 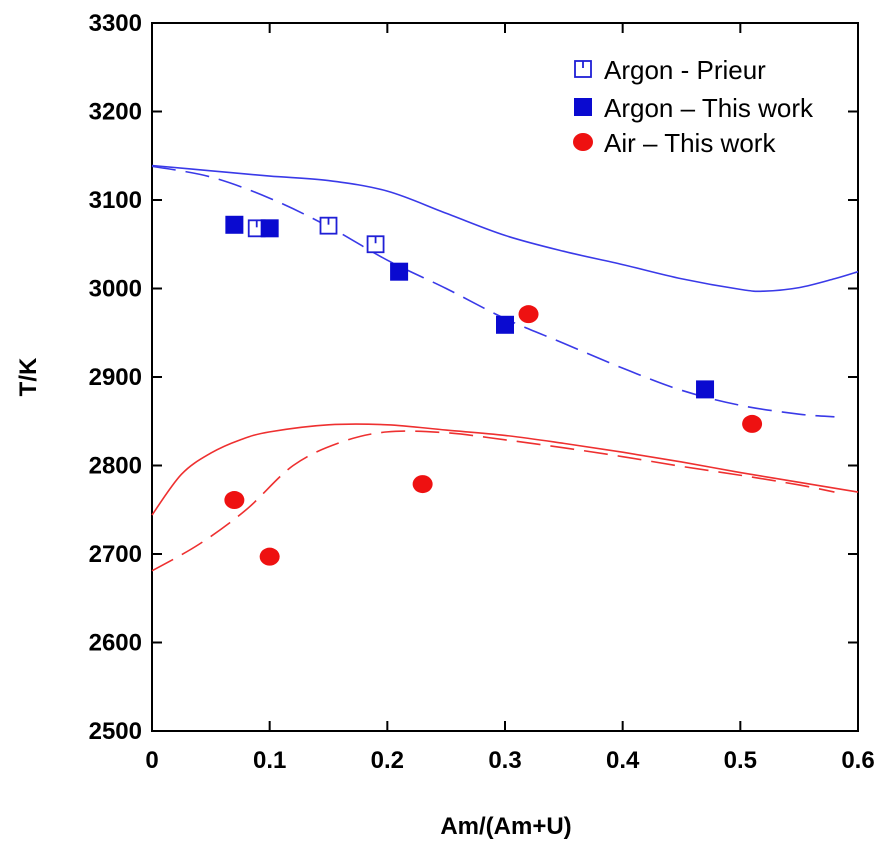 I want to click on x-tick-label: 0.2, so click(x=387, y=760).